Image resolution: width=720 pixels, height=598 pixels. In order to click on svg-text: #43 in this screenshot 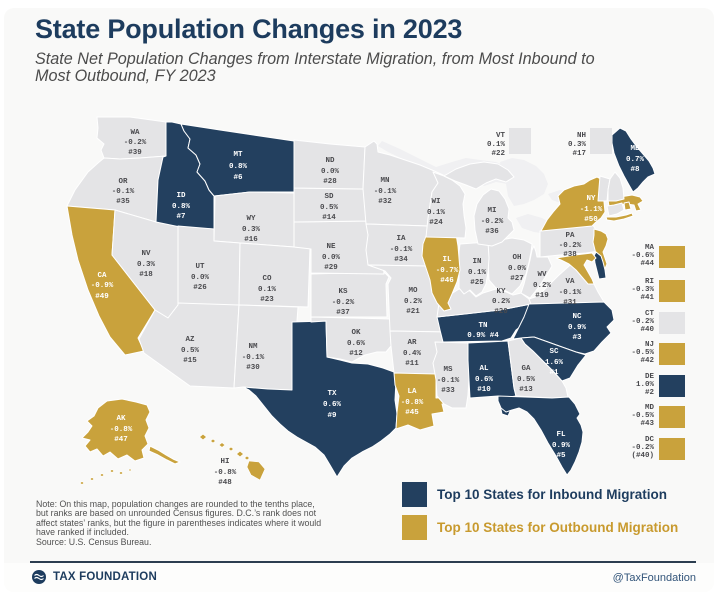, I will do `click(647, 424)`.